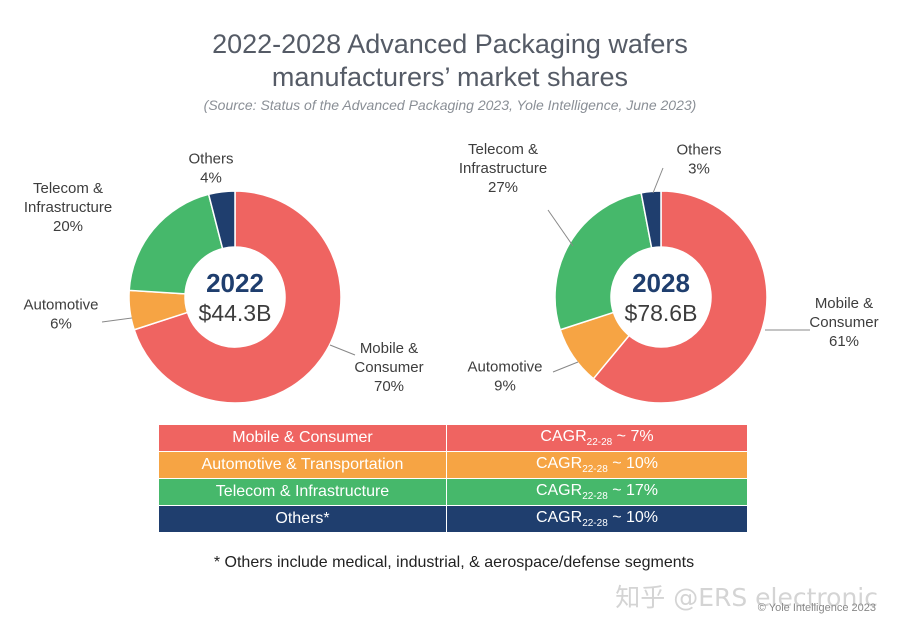 This screenshot has width=900, height=630. I want to click on slice-pct-2022-telecom: 20%, so click(68, 226).